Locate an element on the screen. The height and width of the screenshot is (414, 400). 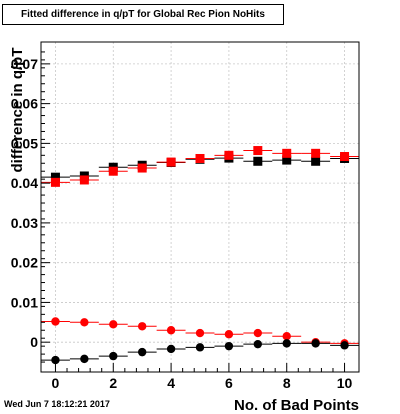
y-tick-label: 0 is located at coordinates (34, 342).